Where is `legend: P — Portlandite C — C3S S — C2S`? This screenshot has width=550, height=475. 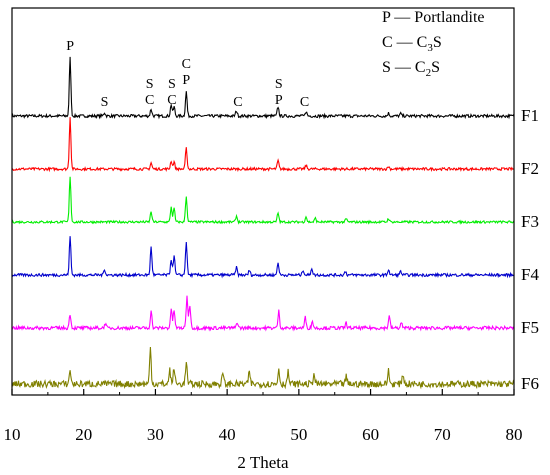 legend: P — Portlandite C — C3S S — C2S is located at coordinates (433, 44).